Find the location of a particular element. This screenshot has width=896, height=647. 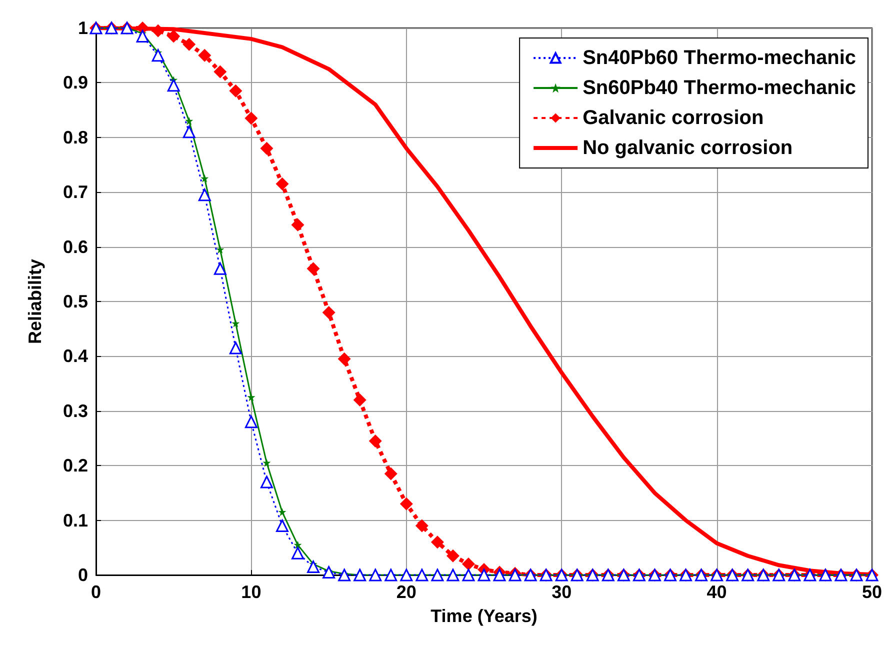

x-tick-label: 0 is located at coordinates (96, 592).